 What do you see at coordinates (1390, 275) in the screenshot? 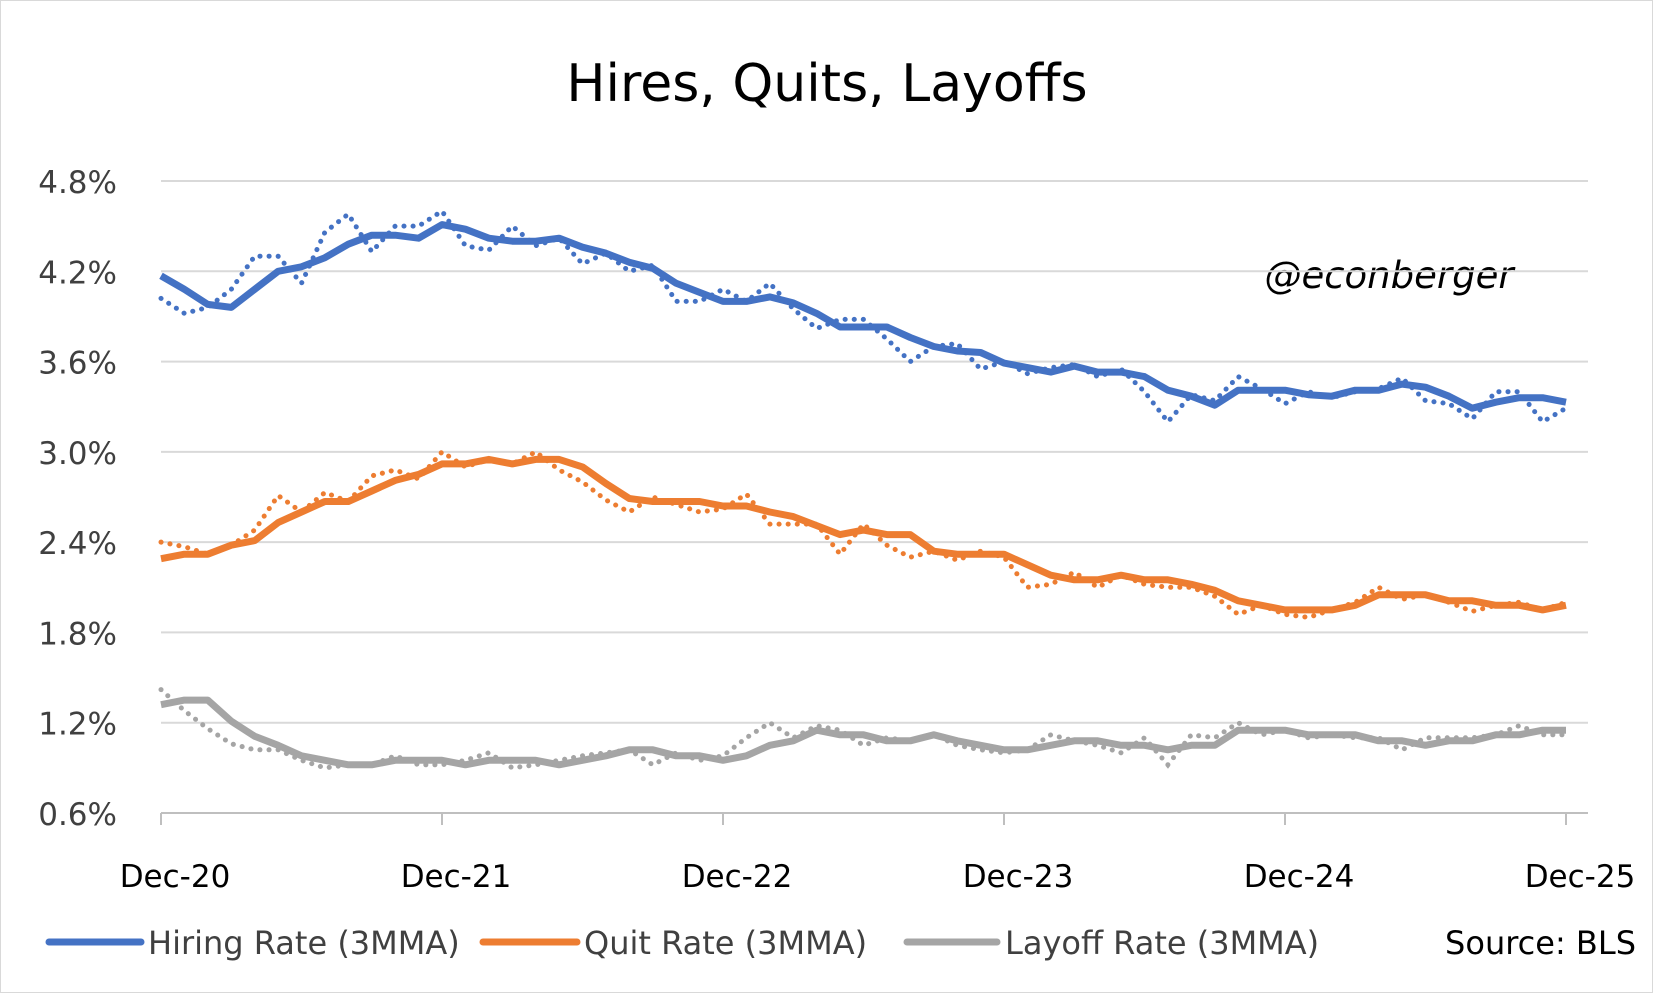
I see `annotation-handle: @econberger` at bounding box center [1390, 275].